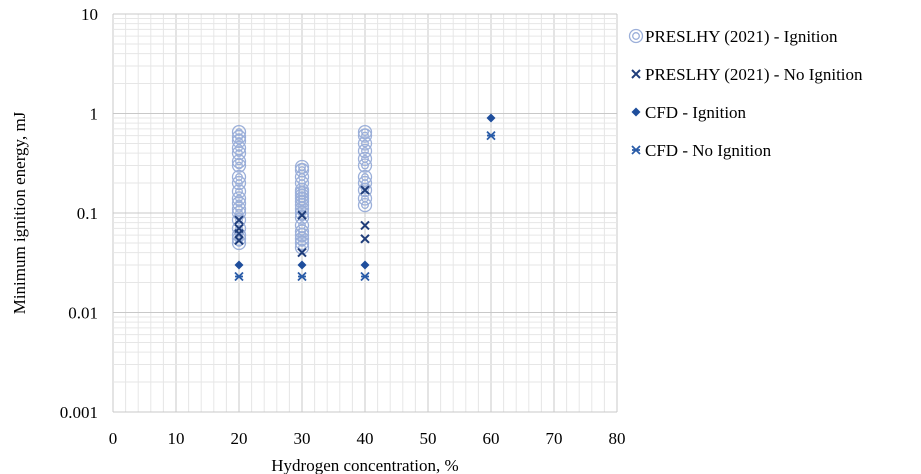 This screenshot has height=474, width=921. What do you see at coordinates (617, 438) in the screenshot?
I see `x-tick-label: 80` at bounding box center [617, 438].